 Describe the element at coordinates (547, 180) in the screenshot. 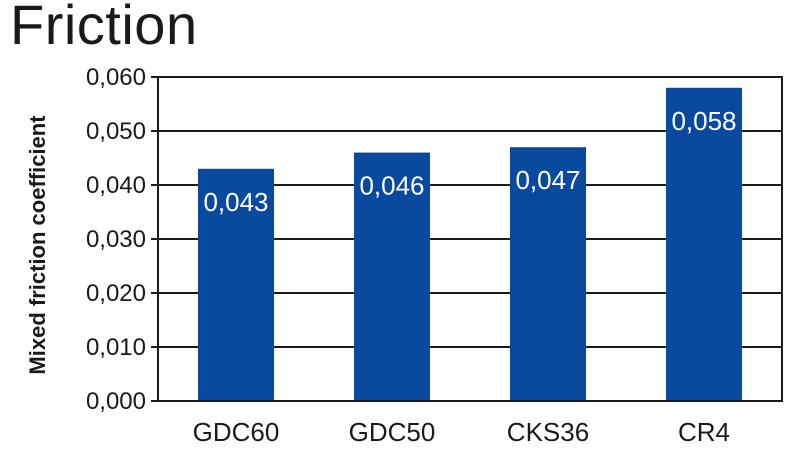

I see `data-label: 0,047` at that location.